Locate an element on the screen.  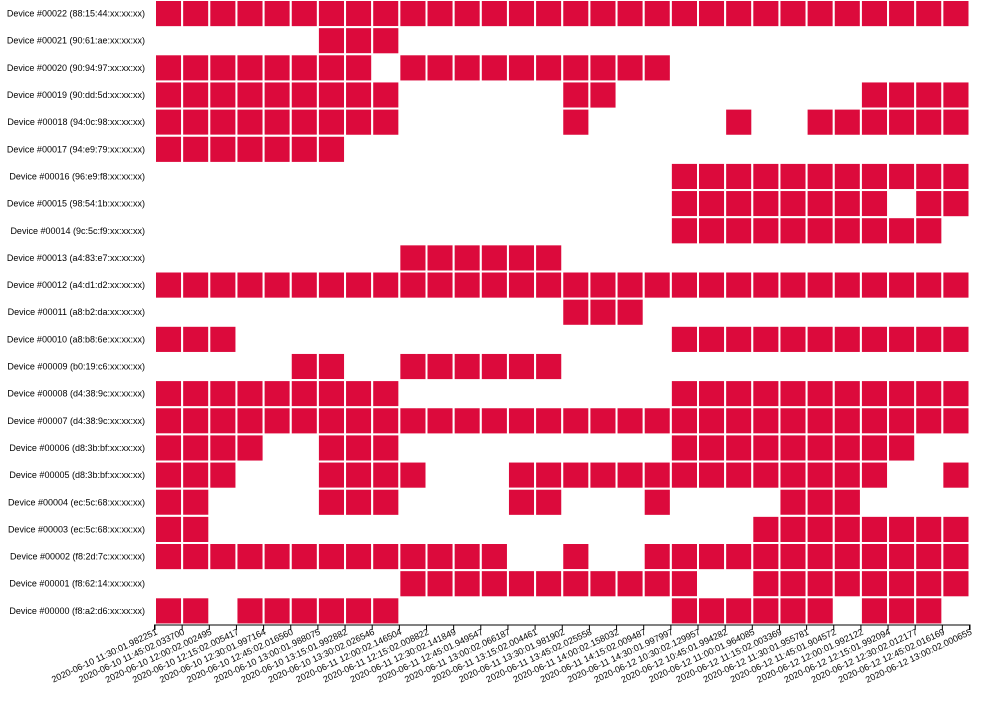
y-axis-label: Device #00021 (90:61:ae:xx:xx:xx) is located at coordinates (76, 41).